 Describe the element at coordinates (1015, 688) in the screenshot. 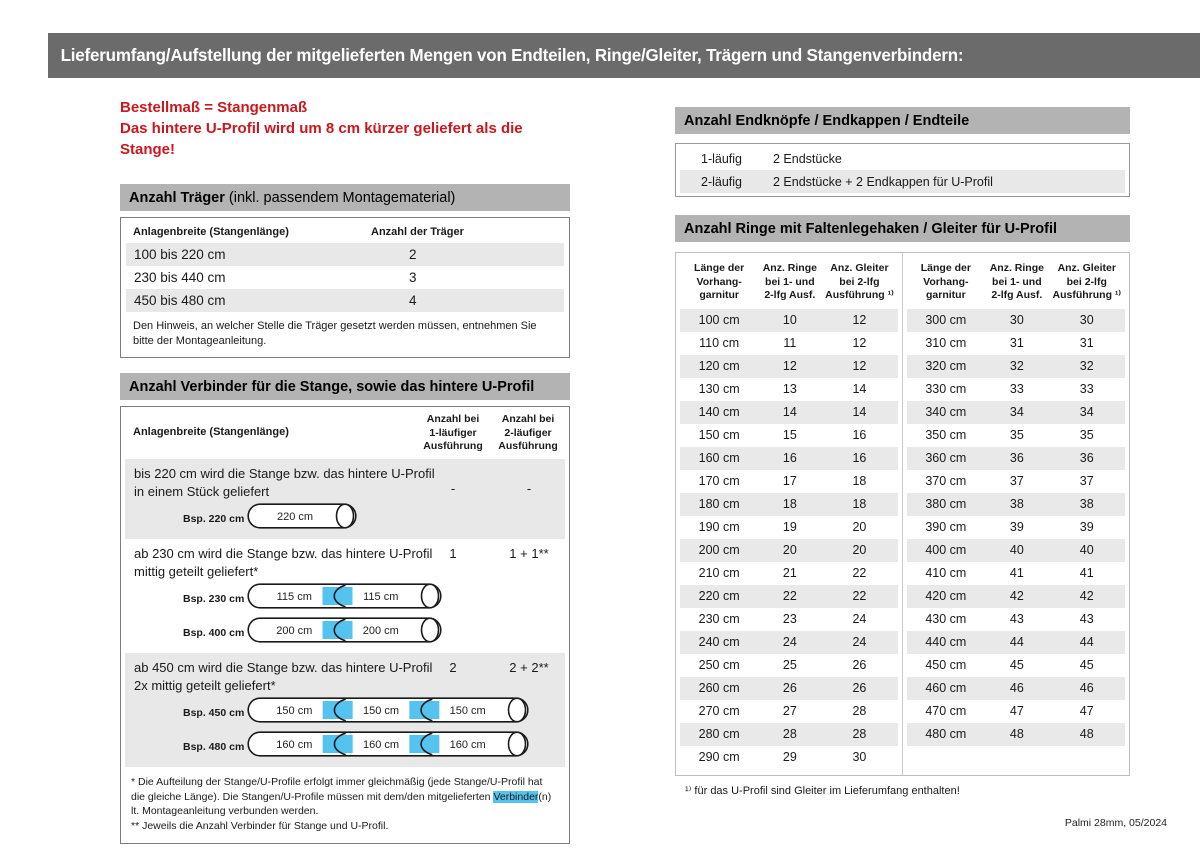

I see `ringe-row: 460 cm 46 46` at that location.